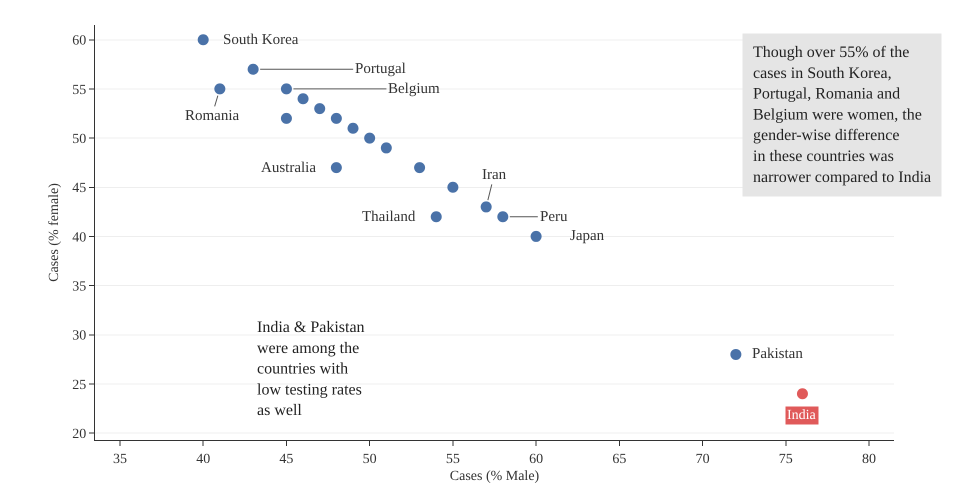 The height and width of the screenshot is (495, 974). I want to click on annotation: Iran, so click(494, 175).